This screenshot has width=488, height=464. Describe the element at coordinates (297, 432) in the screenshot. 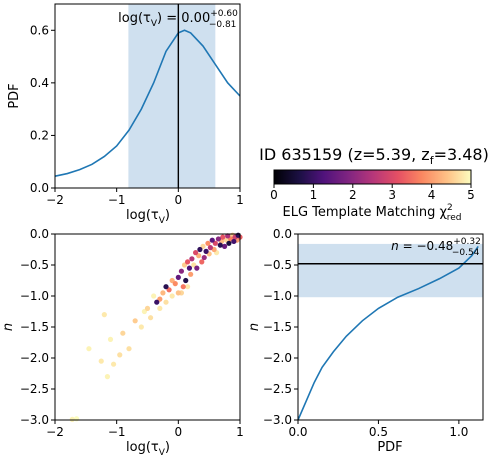

I see `x-tick-label: 0.0` at that location.